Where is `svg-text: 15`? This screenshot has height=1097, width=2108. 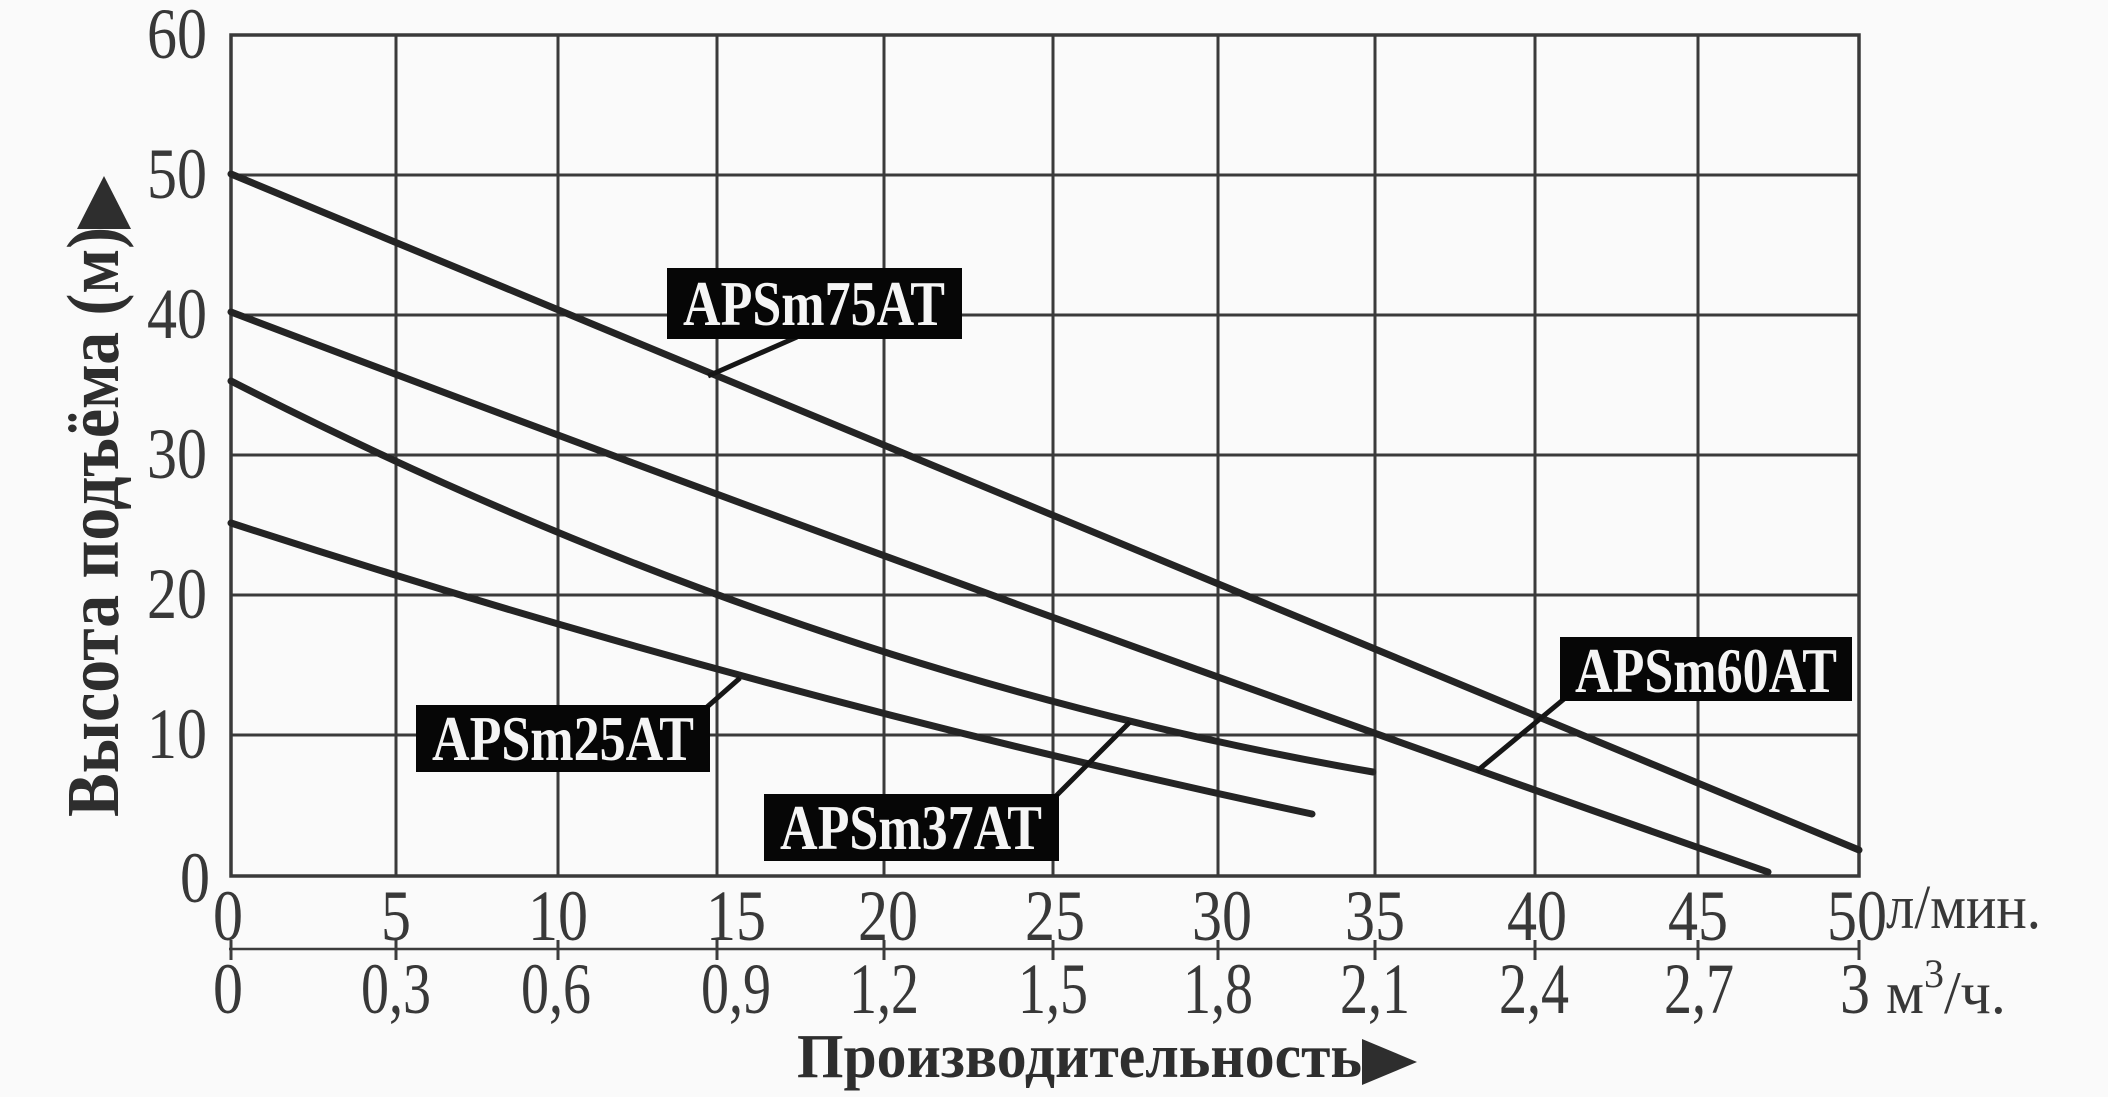 svg-text: 15 is located at coordinates (736, 916).